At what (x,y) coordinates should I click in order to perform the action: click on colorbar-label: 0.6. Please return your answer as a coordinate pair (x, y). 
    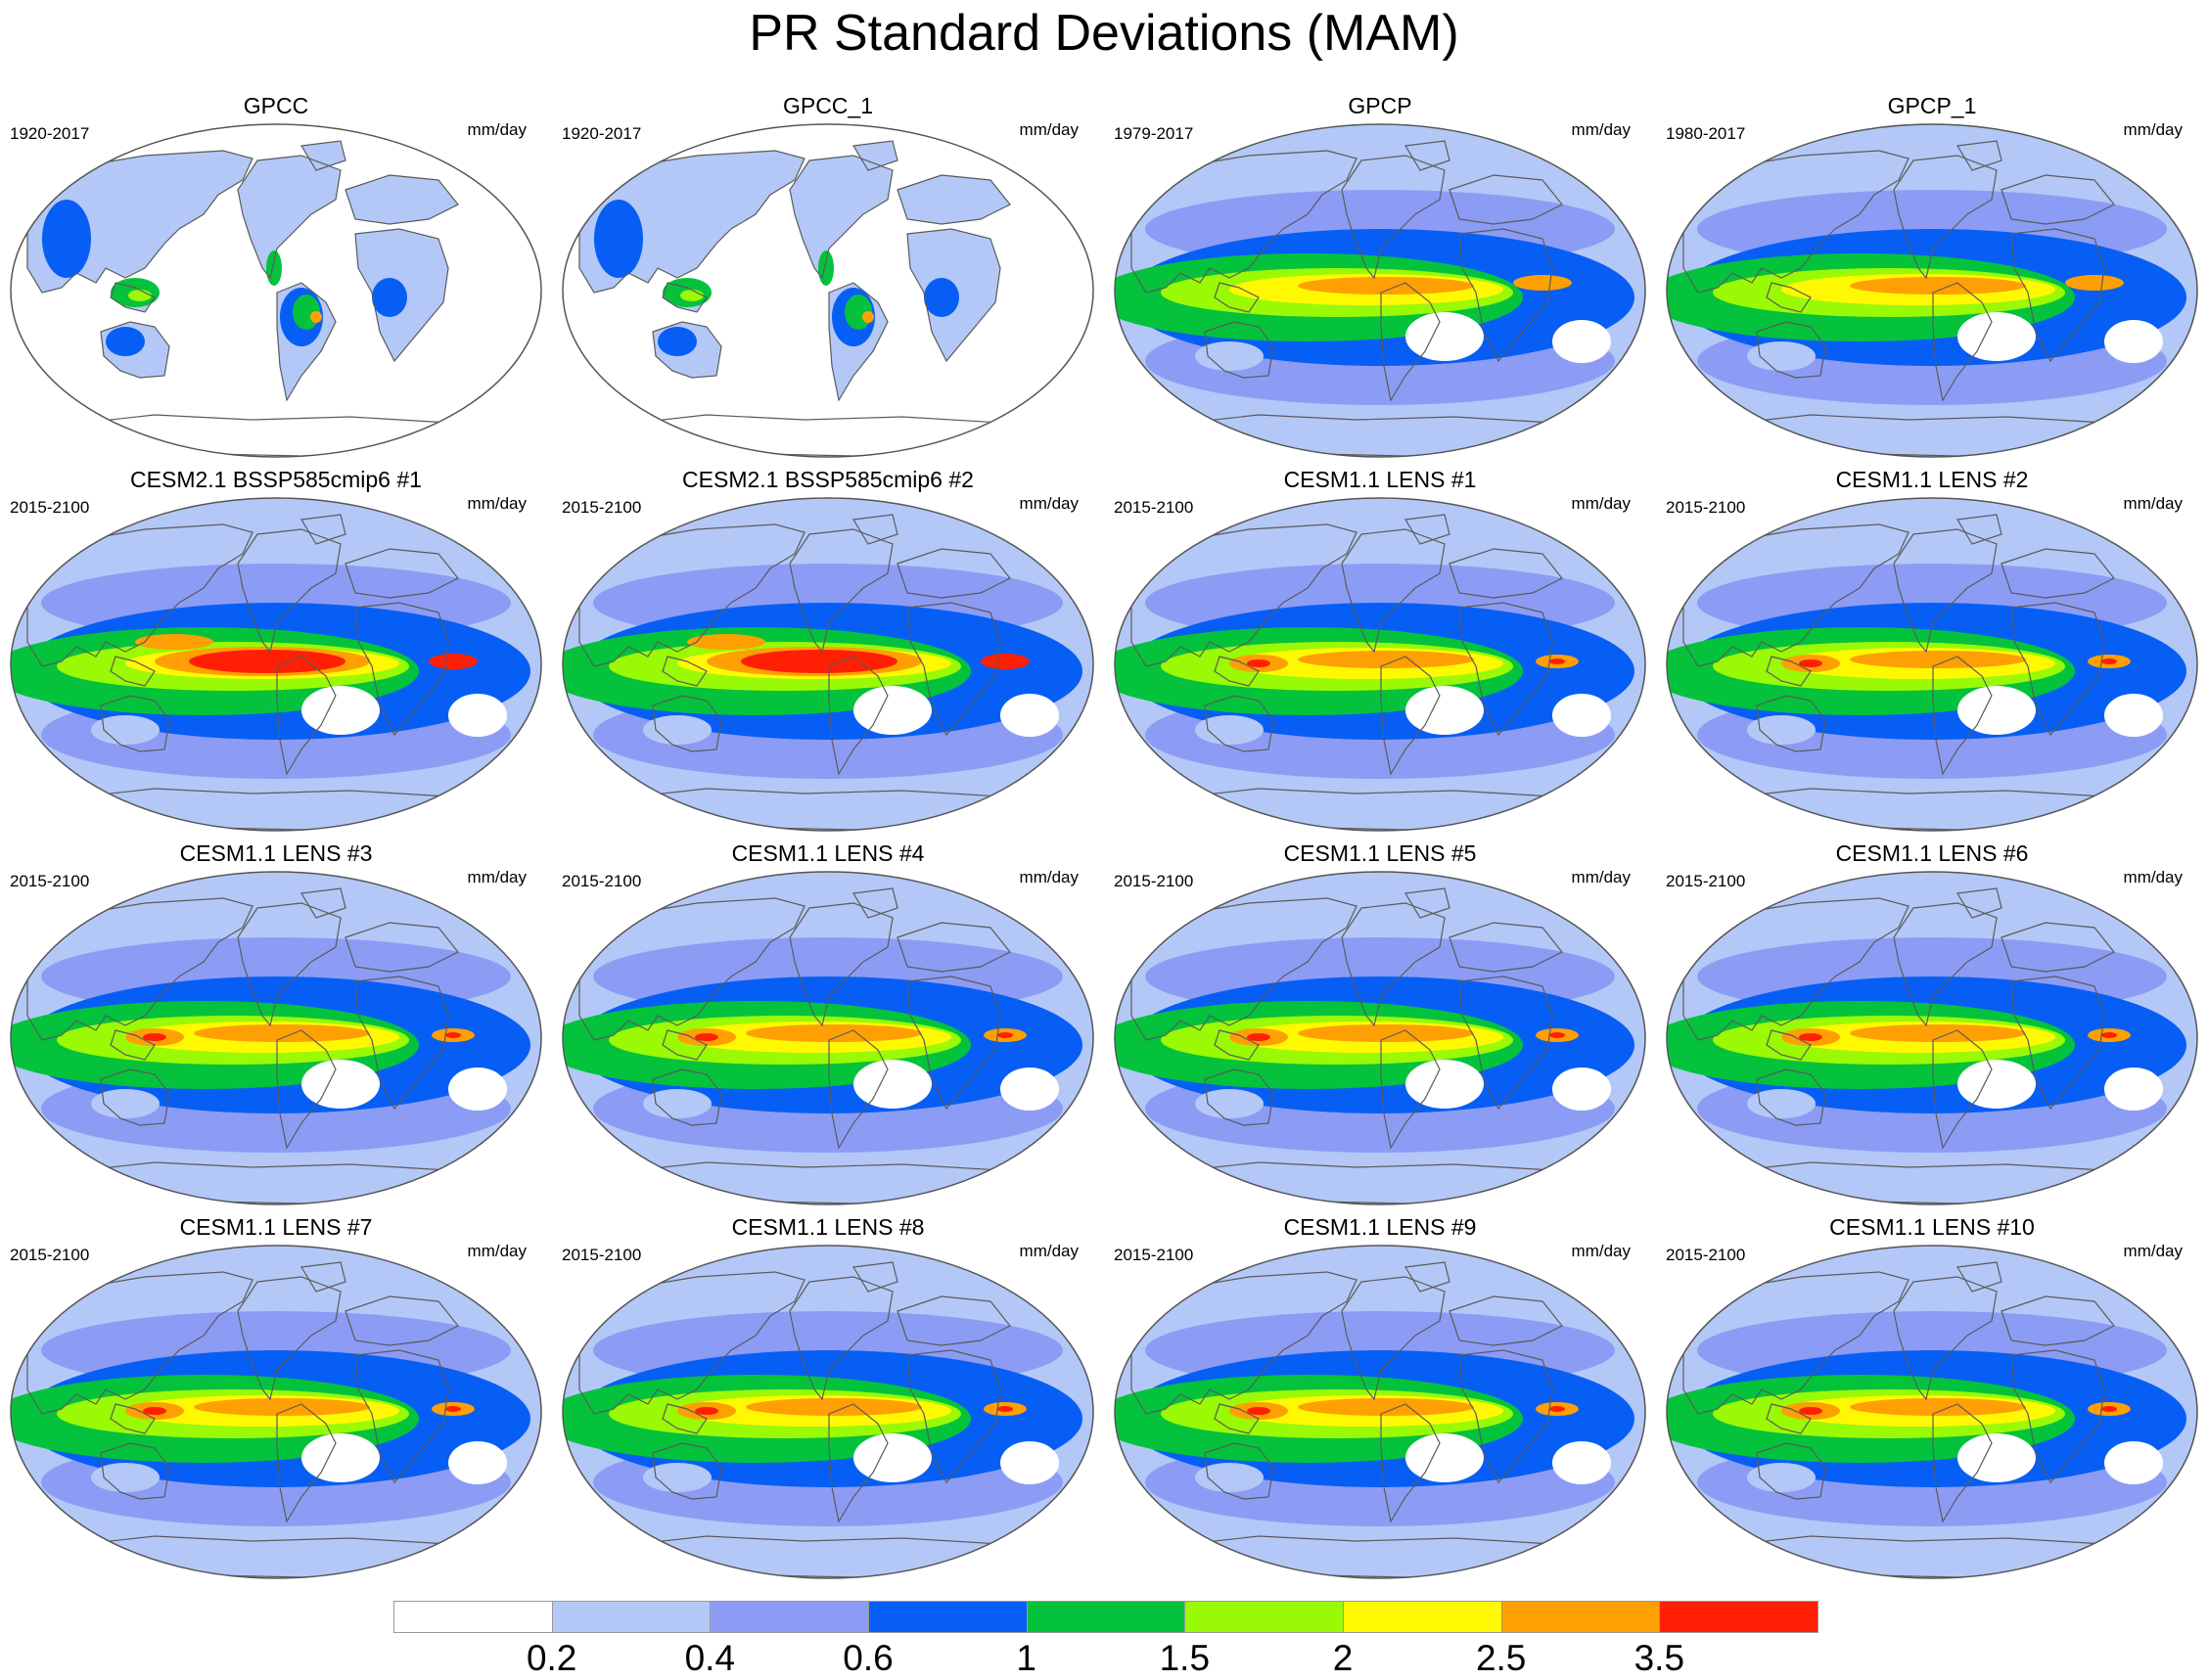
    Looking at the image, I should click on (868, 1658).